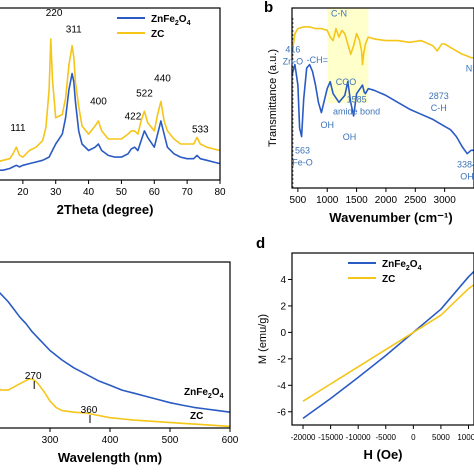 The image size is (474, 474). Describe the element at coordinates (220, 192) in the screenshot. I see `x-tick-label: 80` at that location.